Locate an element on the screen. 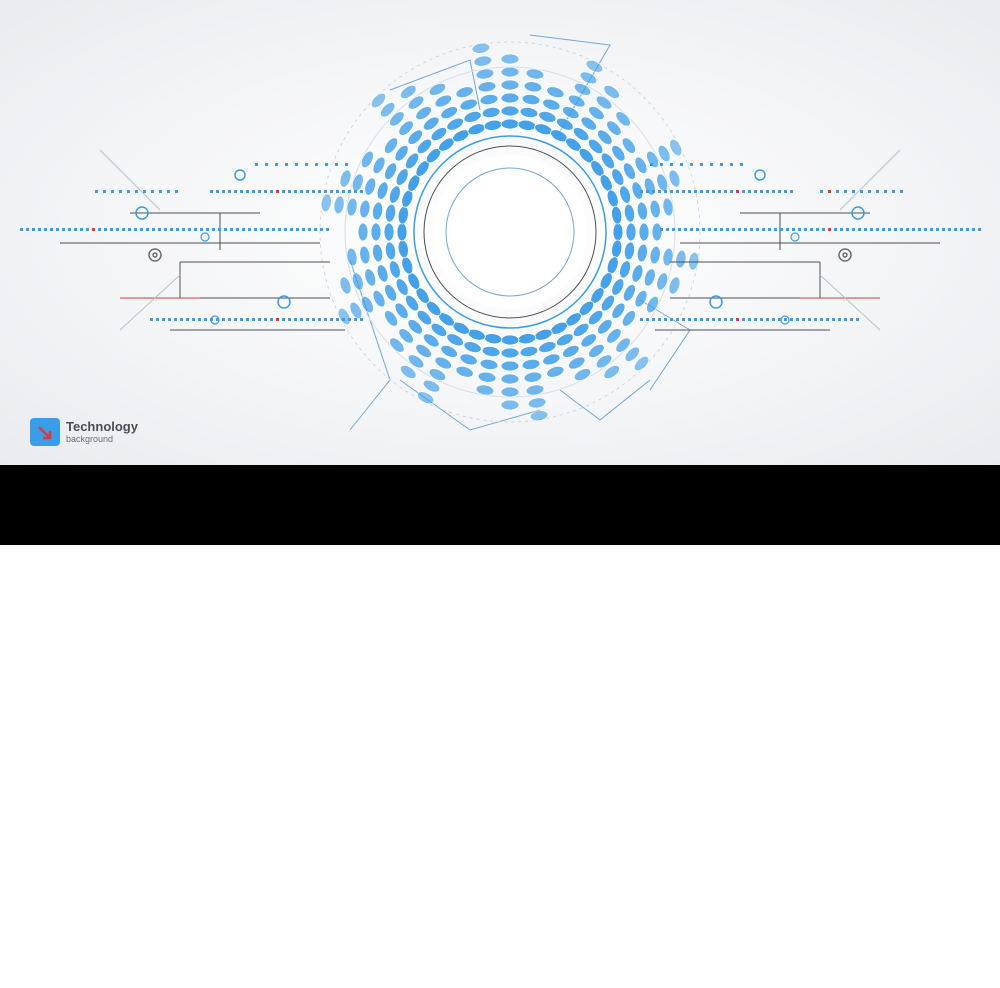  dot-ring is located at coordinates (510, 232).